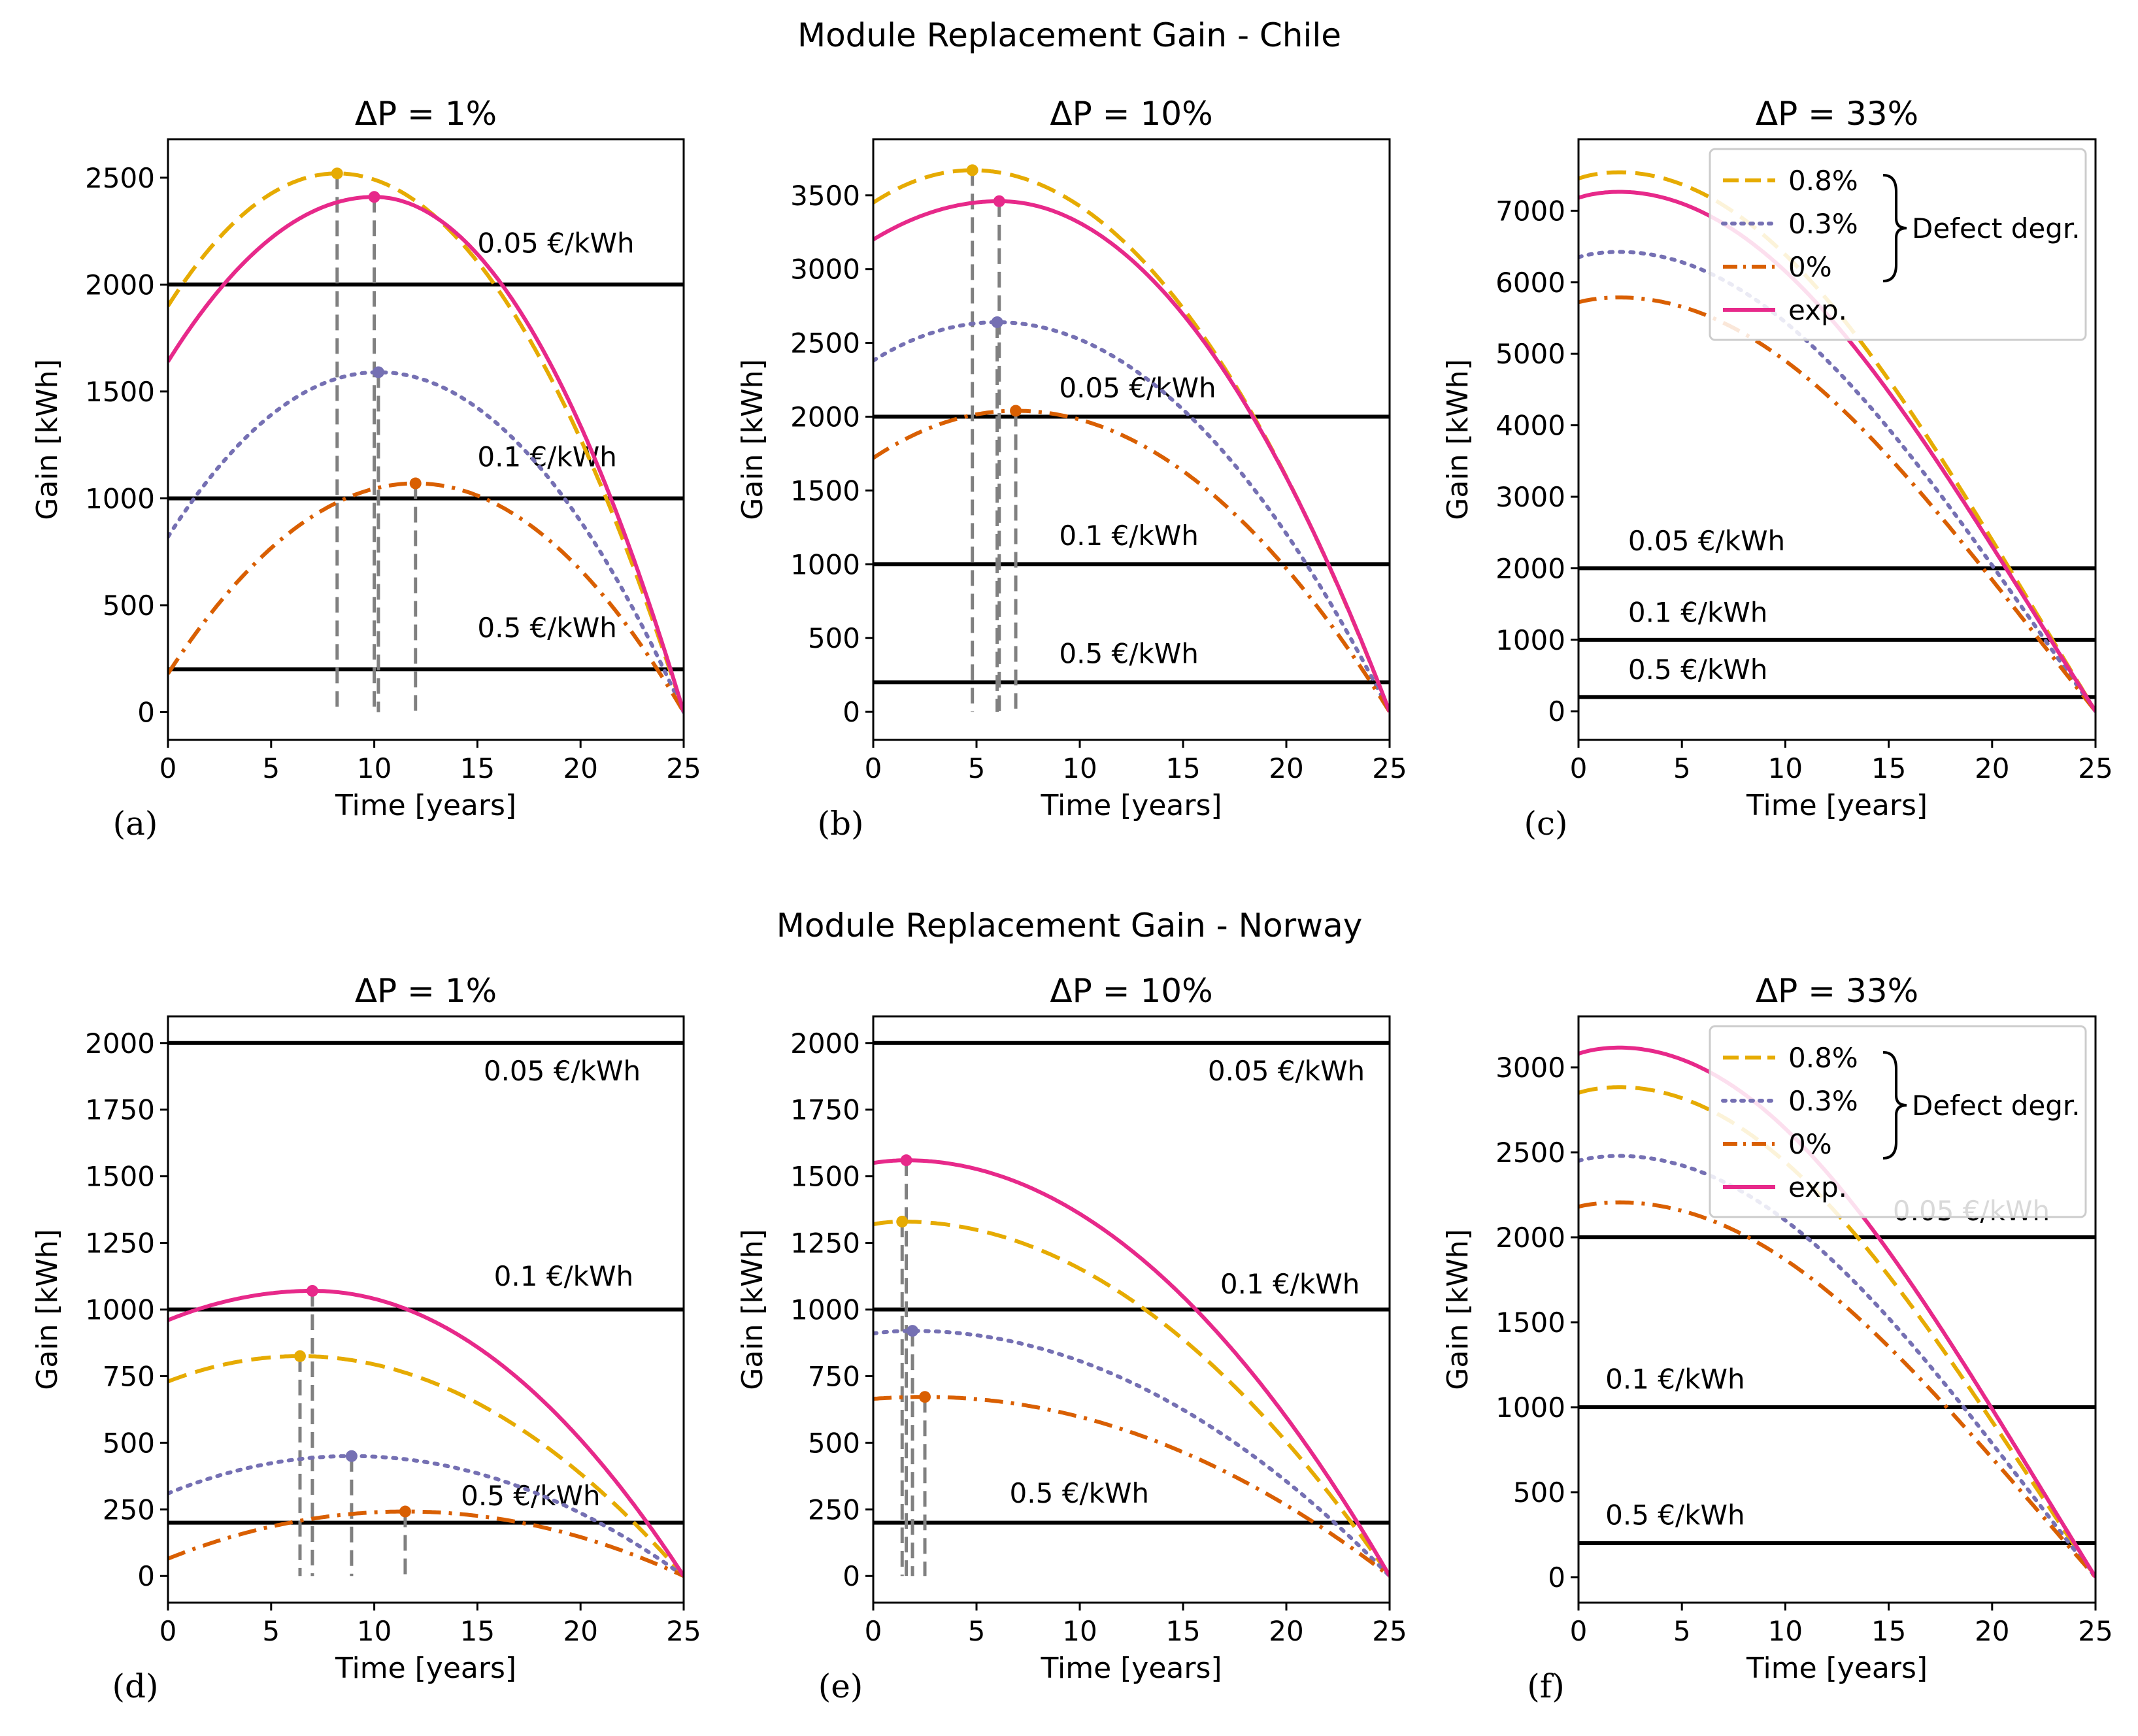  I want to click on panel-tag: (f), so click(1546, 1686).